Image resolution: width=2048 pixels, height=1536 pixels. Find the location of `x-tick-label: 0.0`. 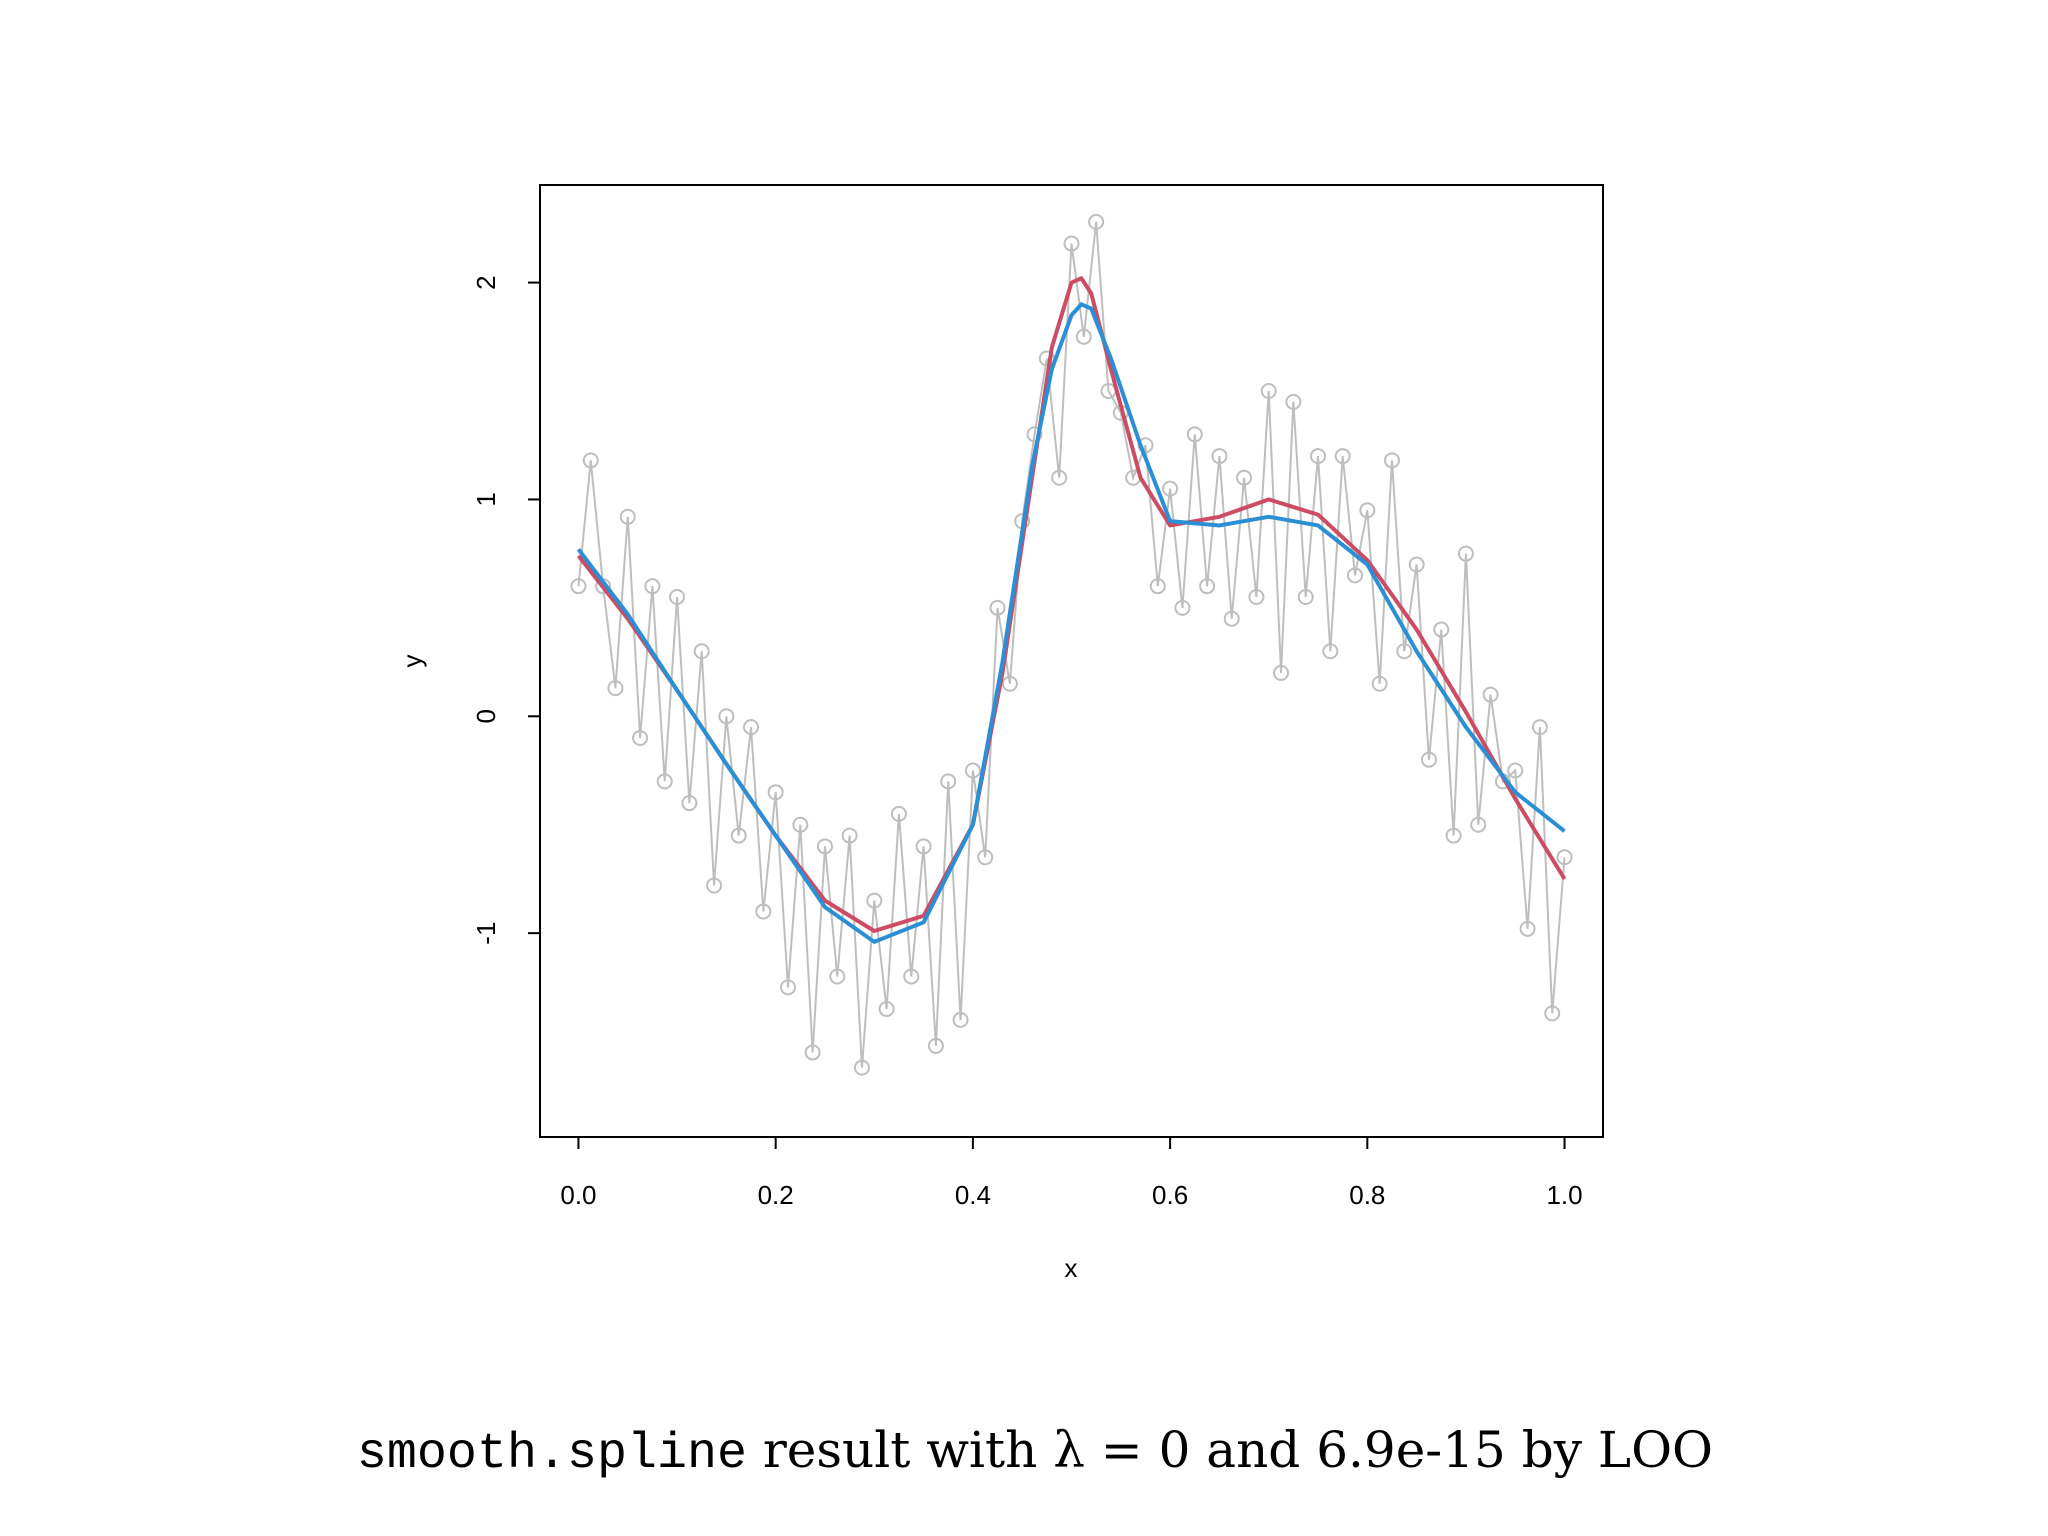

x-tick-label: 0.0 is located at coordinates (578, 1195).